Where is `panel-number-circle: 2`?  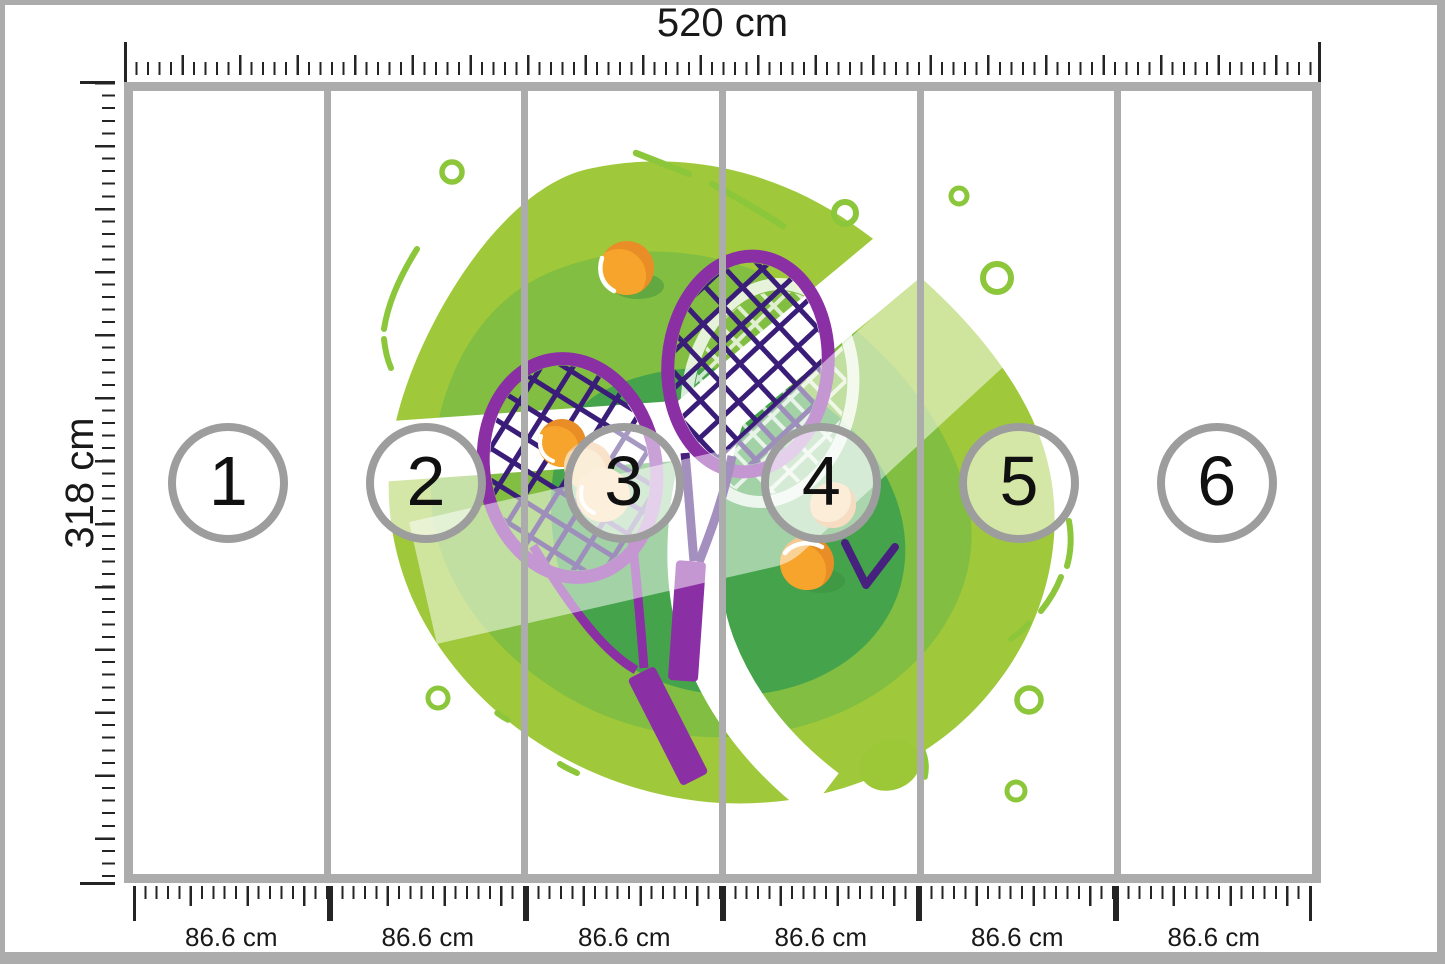 panel-number-circle: 2 is located at coordinates (426, 482).